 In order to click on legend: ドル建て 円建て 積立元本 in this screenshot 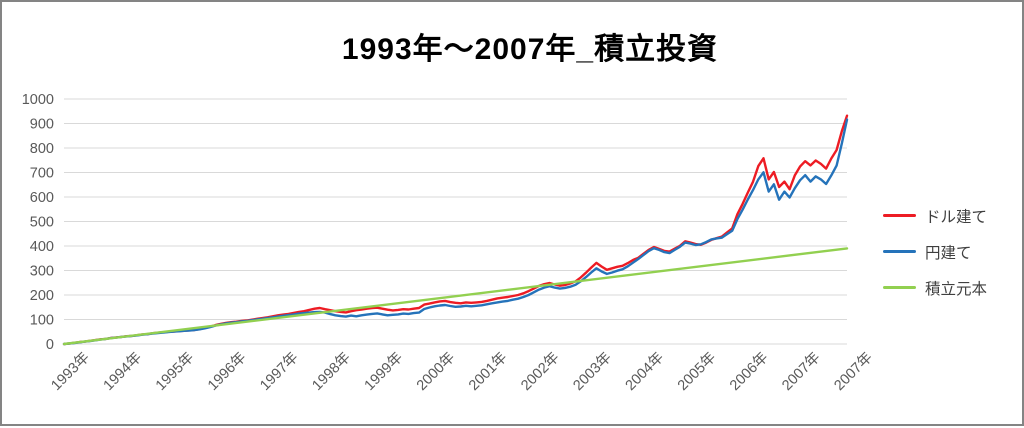, I will do `click(935, 251)`.